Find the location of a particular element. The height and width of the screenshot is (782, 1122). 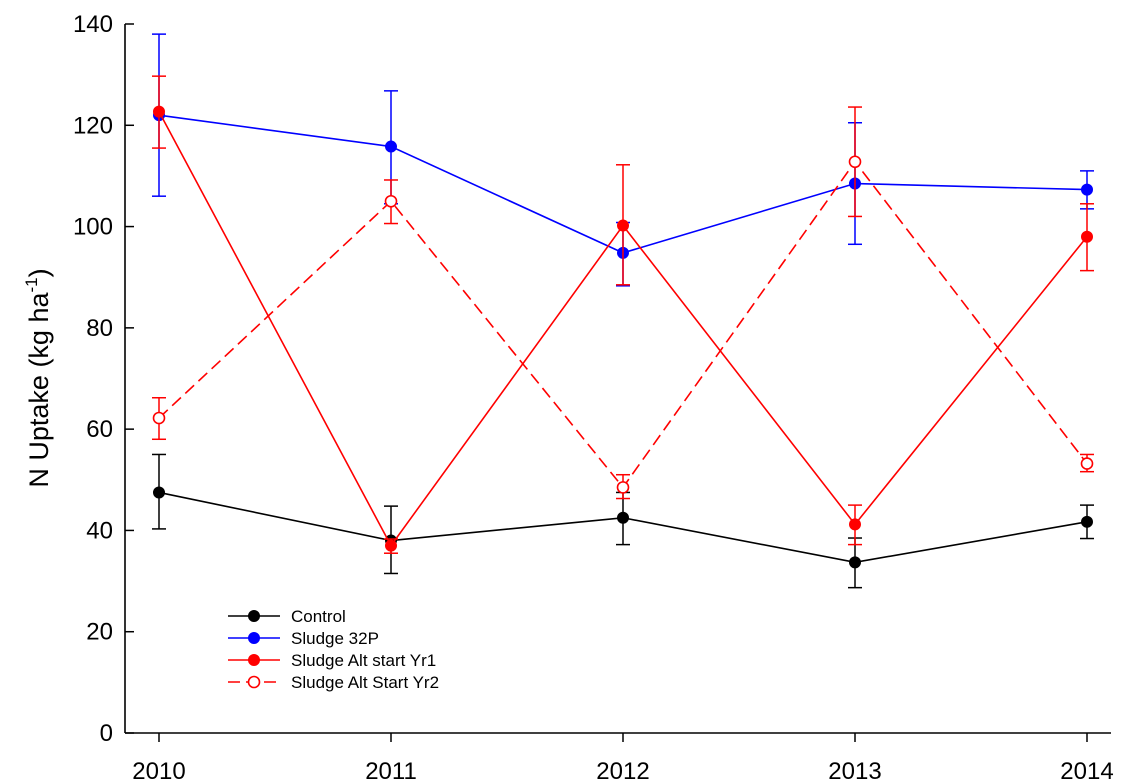

x-tick-label: 2012 is located at coordinates (622, 770).